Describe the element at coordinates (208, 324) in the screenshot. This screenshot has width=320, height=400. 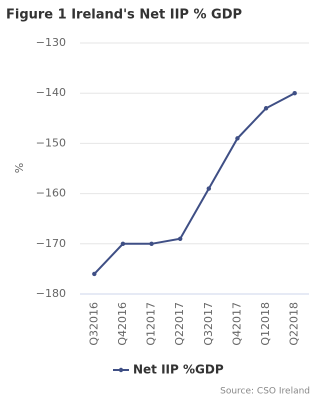
I see `x-tick-label: Q32017` at that location.